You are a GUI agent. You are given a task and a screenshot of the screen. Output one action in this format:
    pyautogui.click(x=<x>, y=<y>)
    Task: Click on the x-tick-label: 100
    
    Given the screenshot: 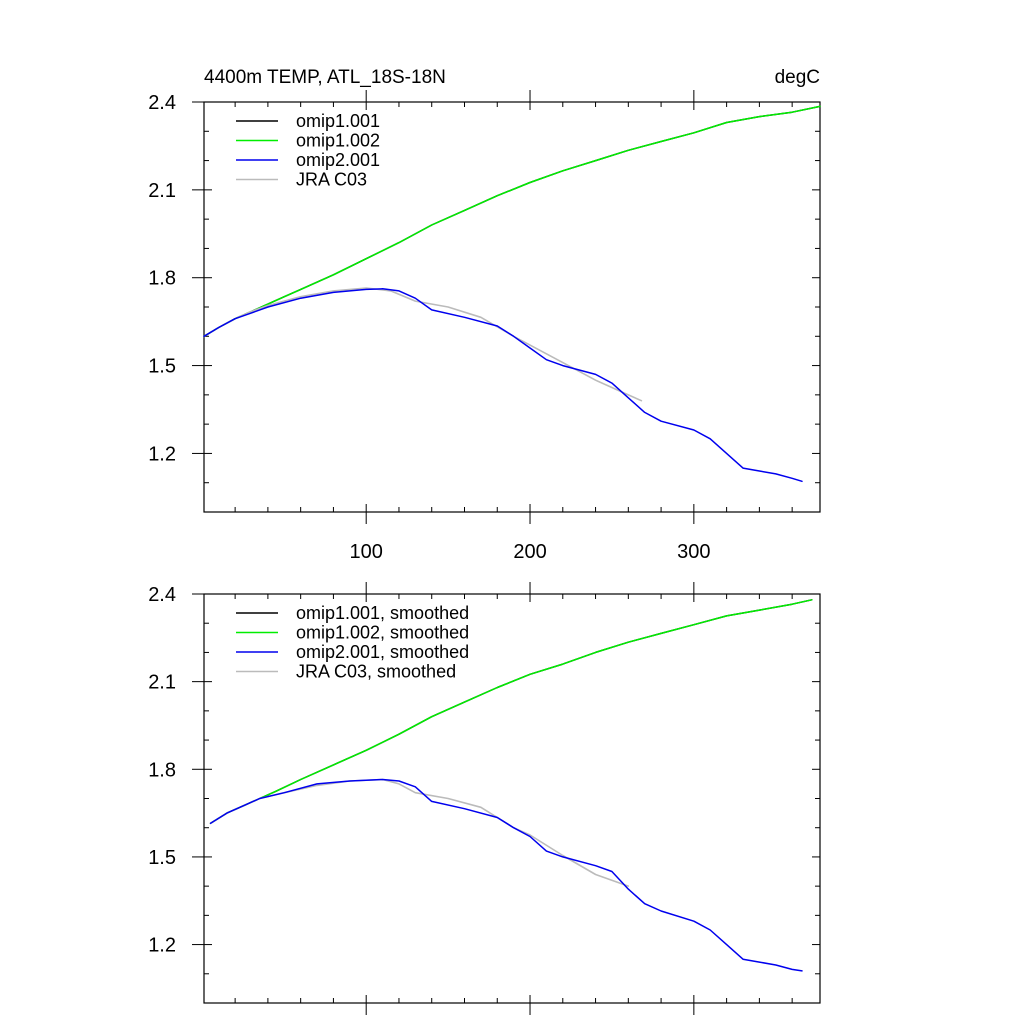 What is the action you would take?
    pyautogui.click(x=366, y=552)
    